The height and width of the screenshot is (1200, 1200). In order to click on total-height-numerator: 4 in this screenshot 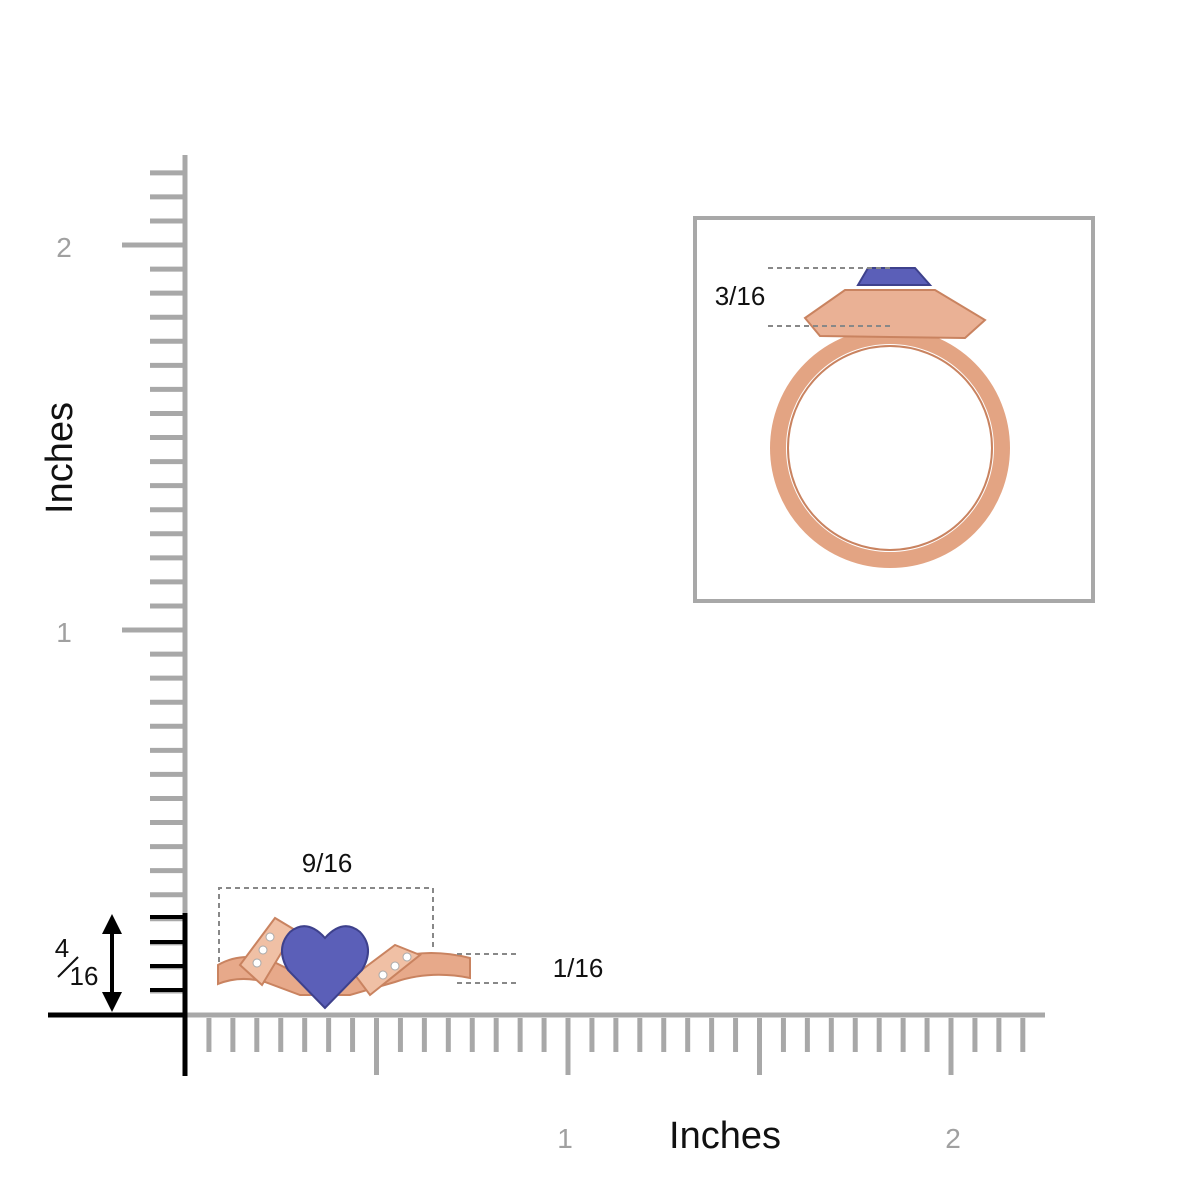, I will do `click(62, 948)`.